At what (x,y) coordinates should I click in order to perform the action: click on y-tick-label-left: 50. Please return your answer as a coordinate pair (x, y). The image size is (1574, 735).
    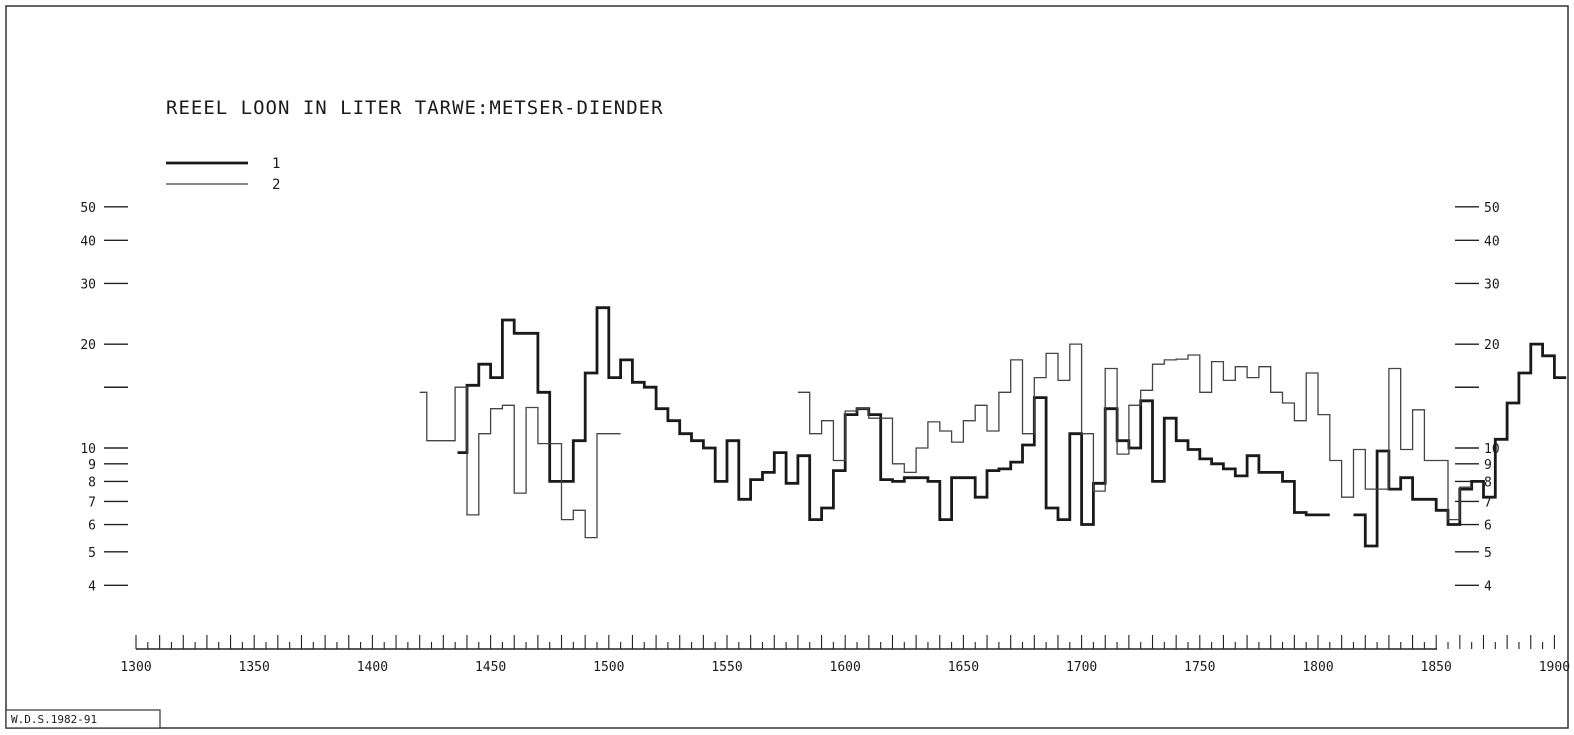
    Looking at the image, I should click on (88, 208).